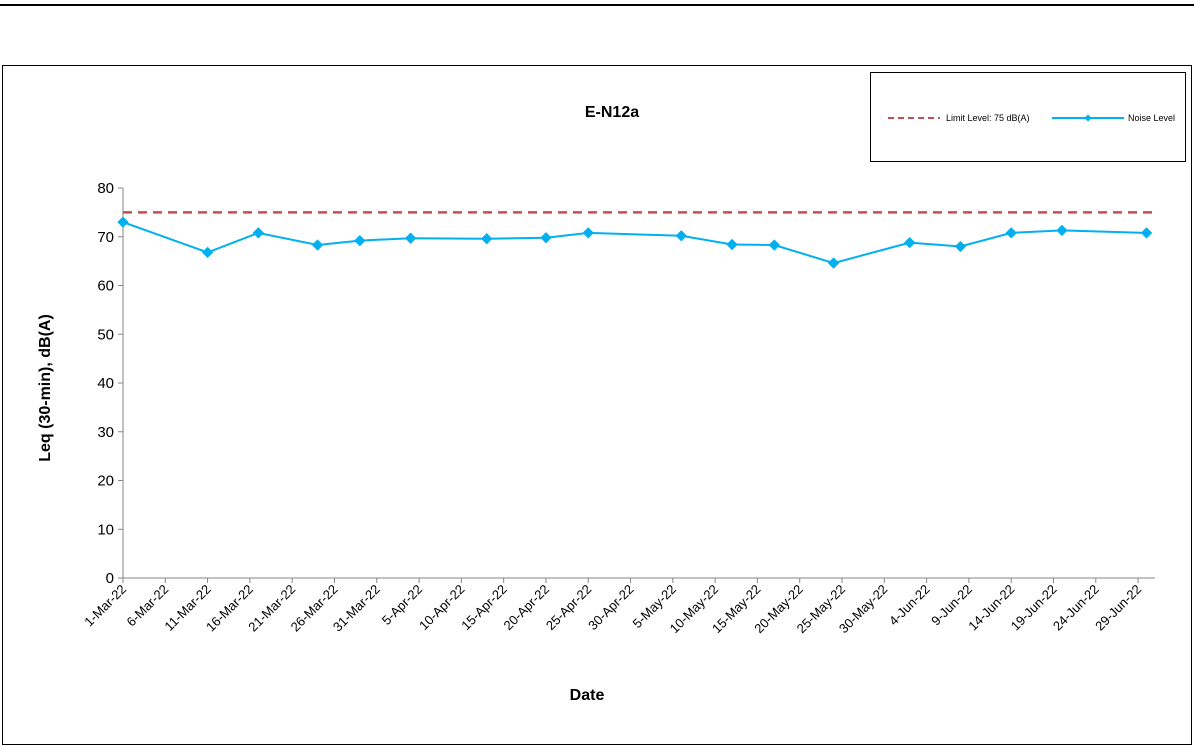  What do you see at coordinates (526, 607) in the screenshot?
I see `x-tick-label: 20-Apr-22` at bounding box center [526, 607].